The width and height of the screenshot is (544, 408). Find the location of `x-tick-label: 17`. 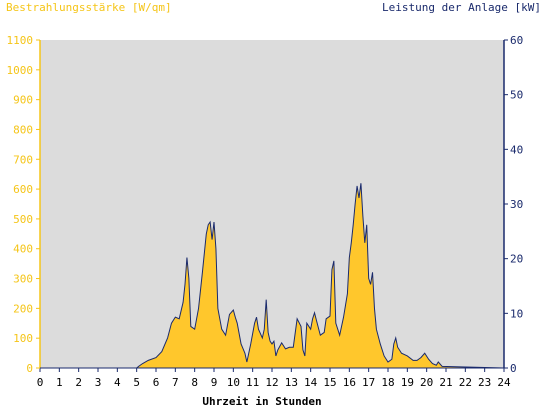

x-tick-label: 17 is located at coordinates (368, 382).